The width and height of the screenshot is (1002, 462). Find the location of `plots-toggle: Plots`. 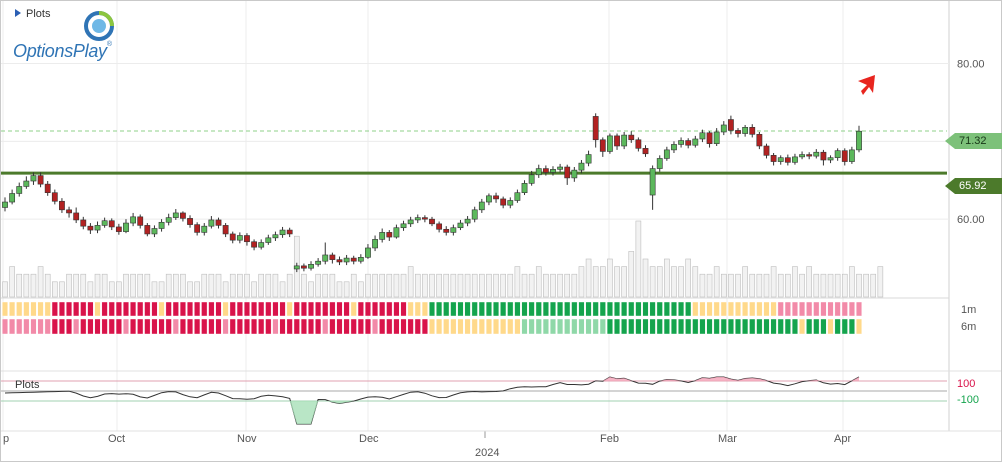

plots-toggle: Plots is located at coordinates (32, 14).